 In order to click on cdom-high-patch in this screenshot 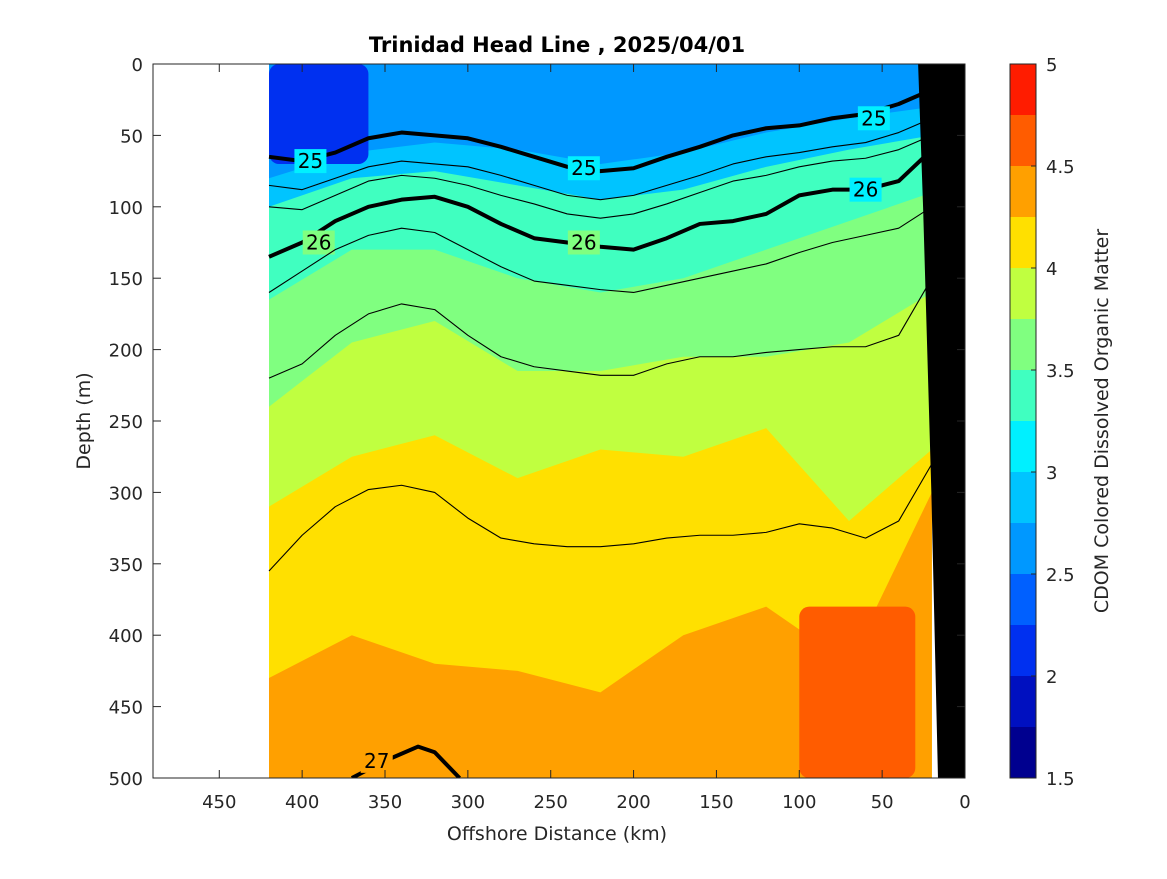, I will do `click(857, 692)`.